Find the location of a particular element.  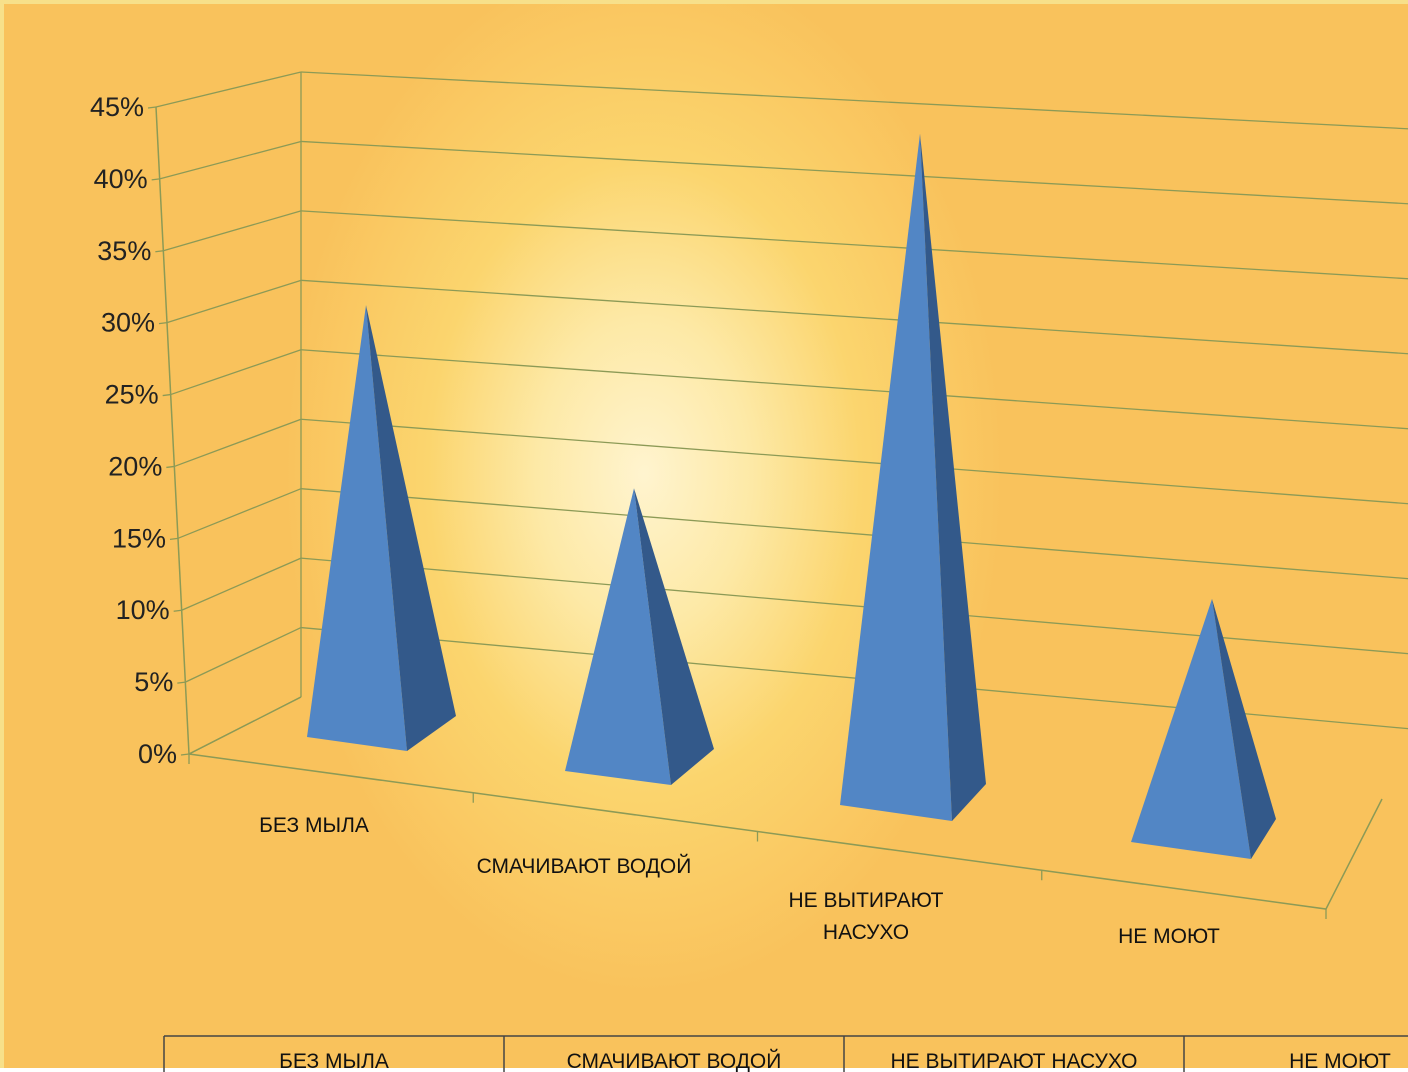

table-header-cell: БЕЗ МЫЛА is located at coordinates (334, 1061).